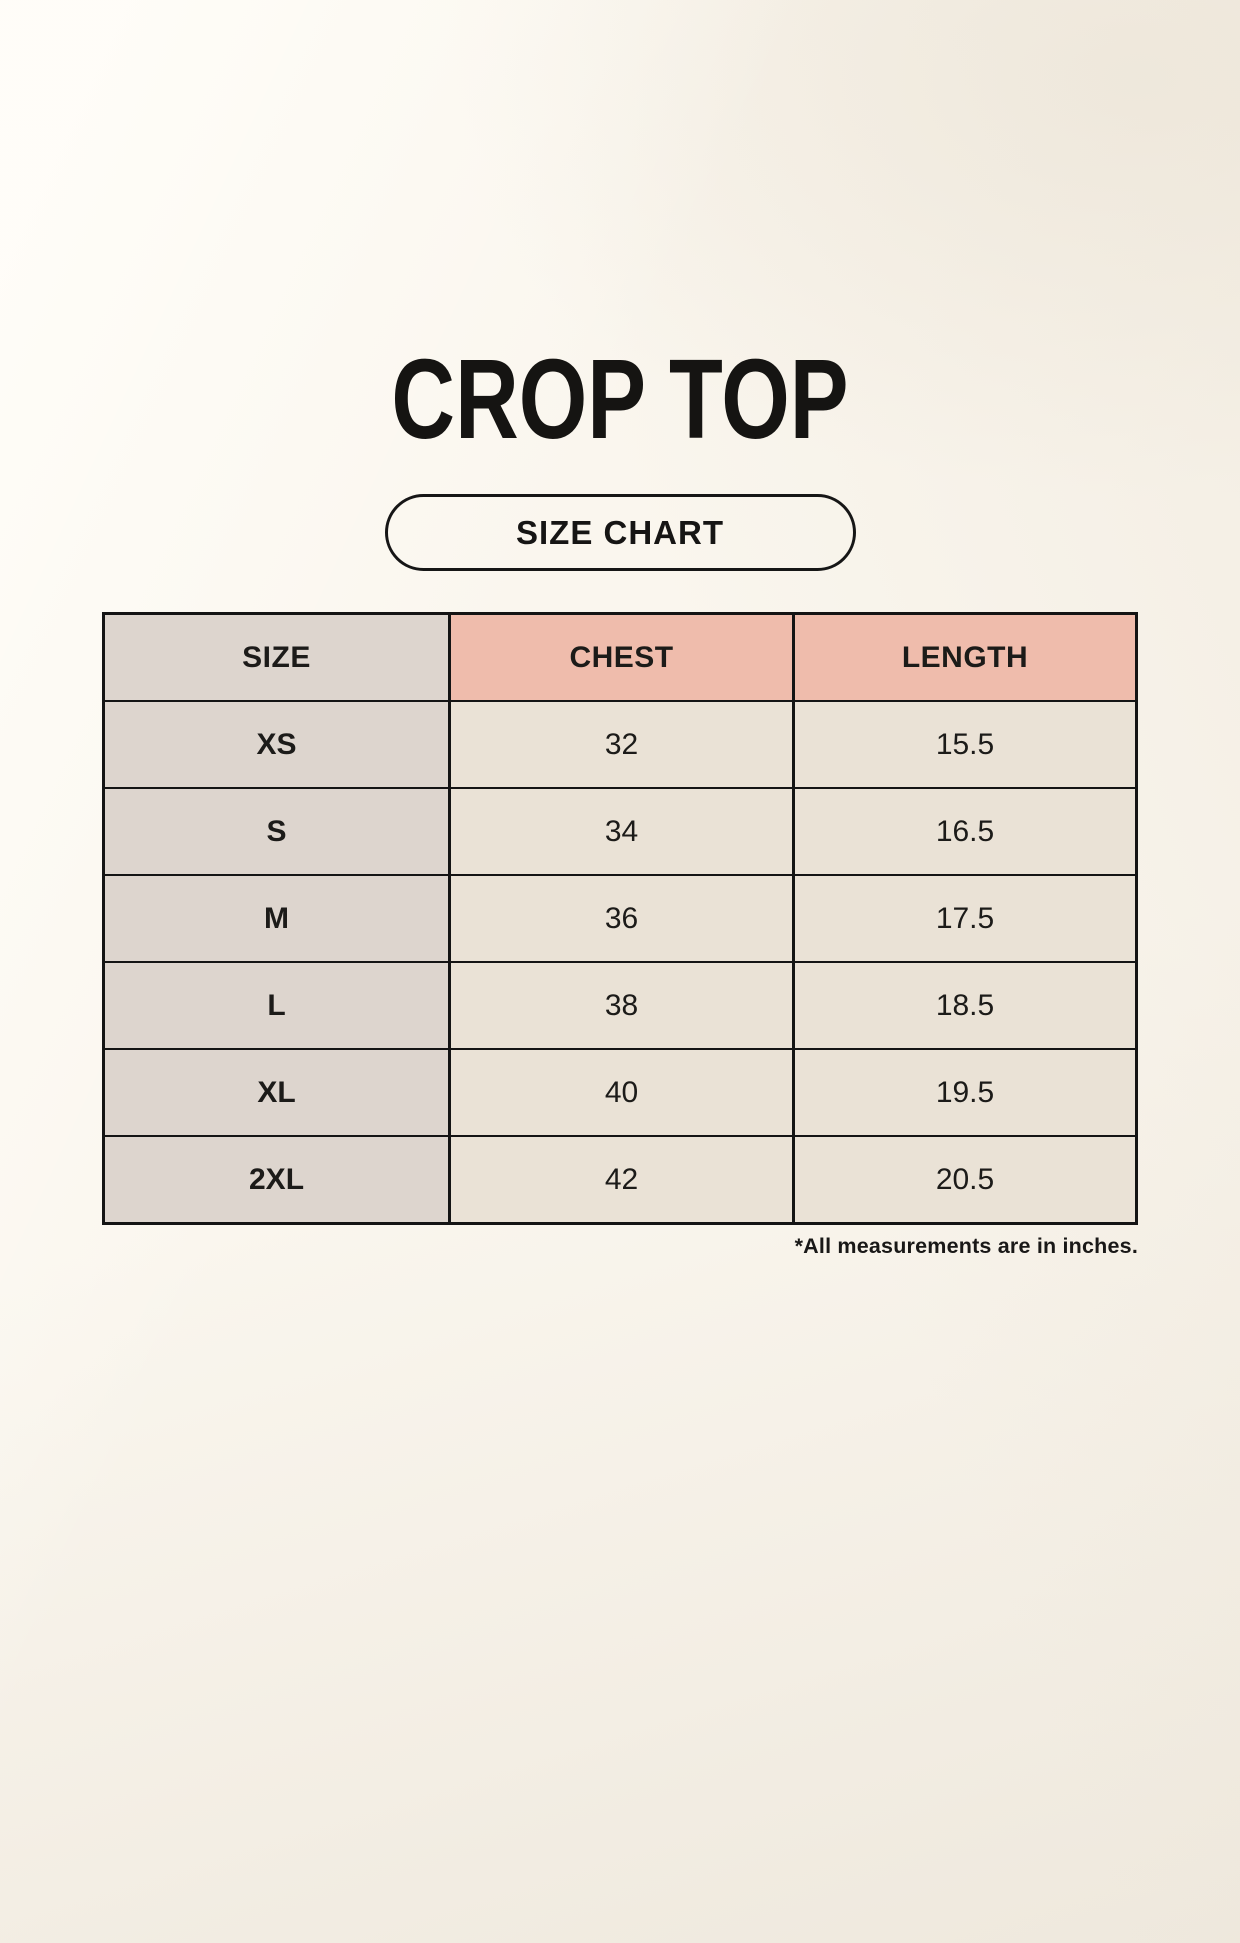 Image resolution: width=1240 pixels, height=1943 pixels. I want to click on column-header-size: SIZE, so click(276, 657).